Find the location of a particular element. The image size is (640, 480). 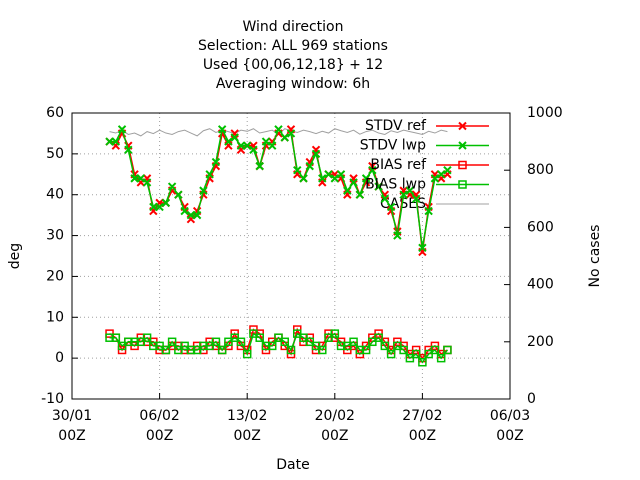

y-tick-label: -10 is located at coordinates (52, 399).